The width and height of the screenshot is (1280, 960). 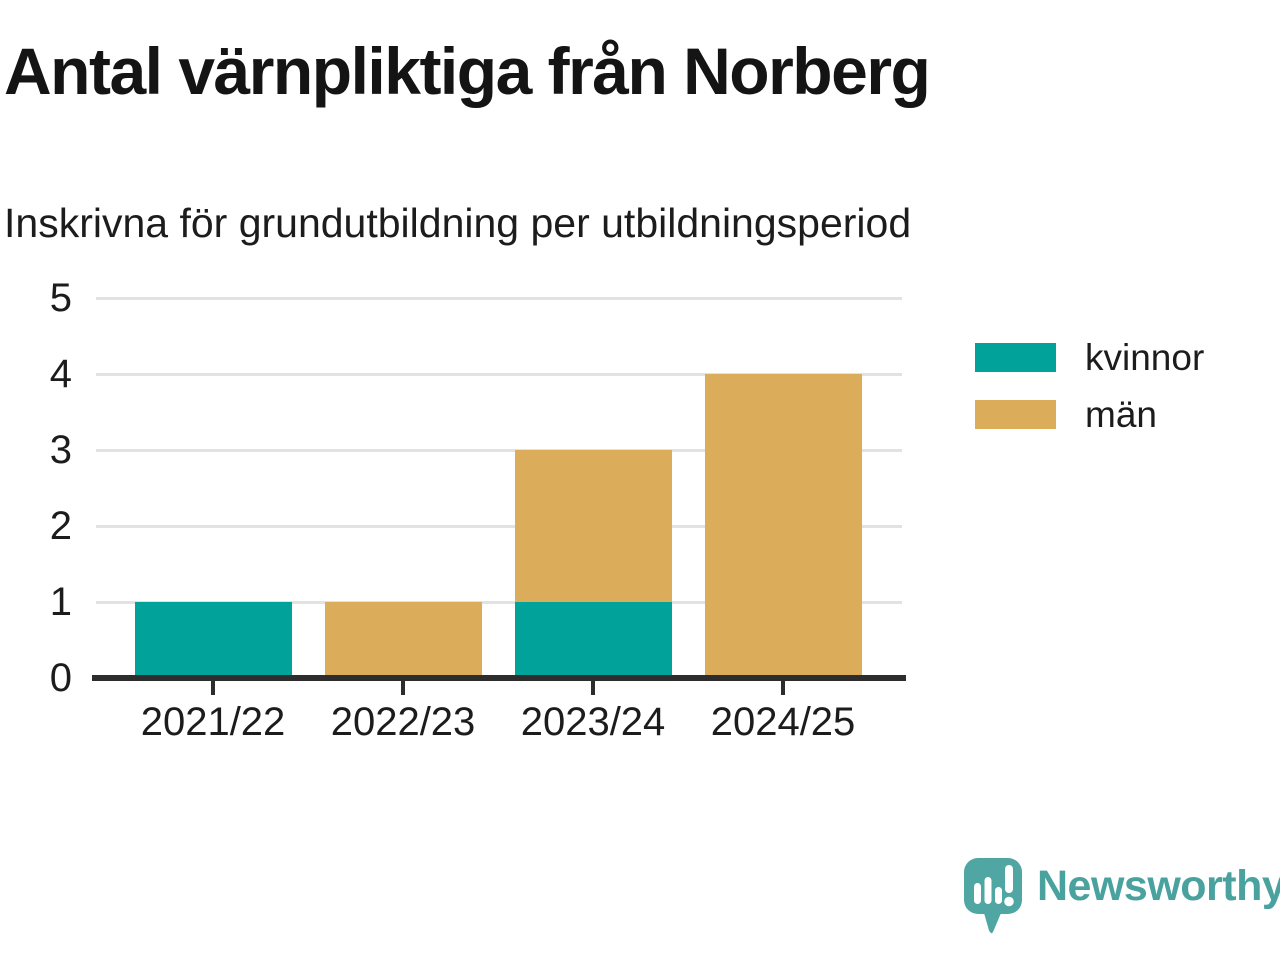 I want to click on y-axis-labels: 0 1 2 3 4 5, so click(x=36, y=488).